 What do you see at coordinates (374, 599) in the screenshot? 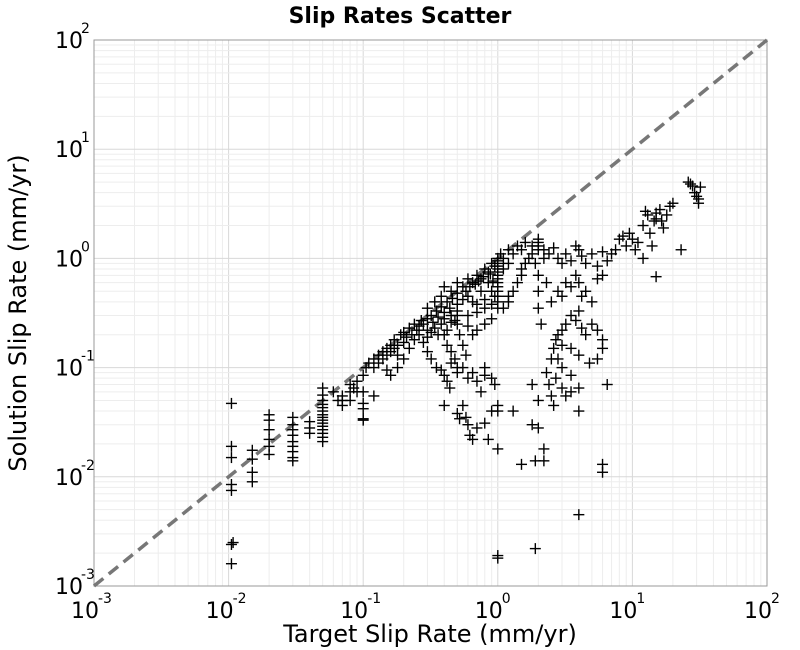
I see `svg-text: -1` at bounding box center [374, 599].